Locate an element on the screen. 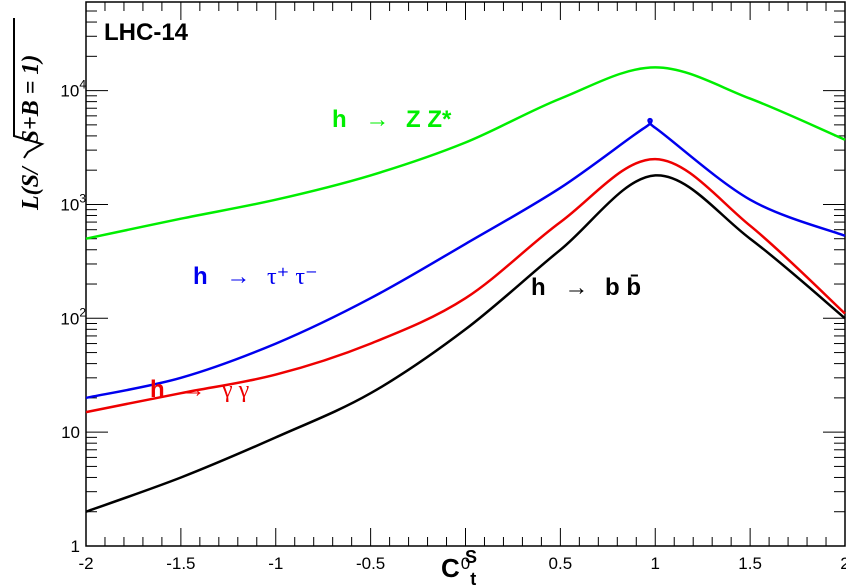  x-axis-label: C S t is located at coordinates (462, 563).